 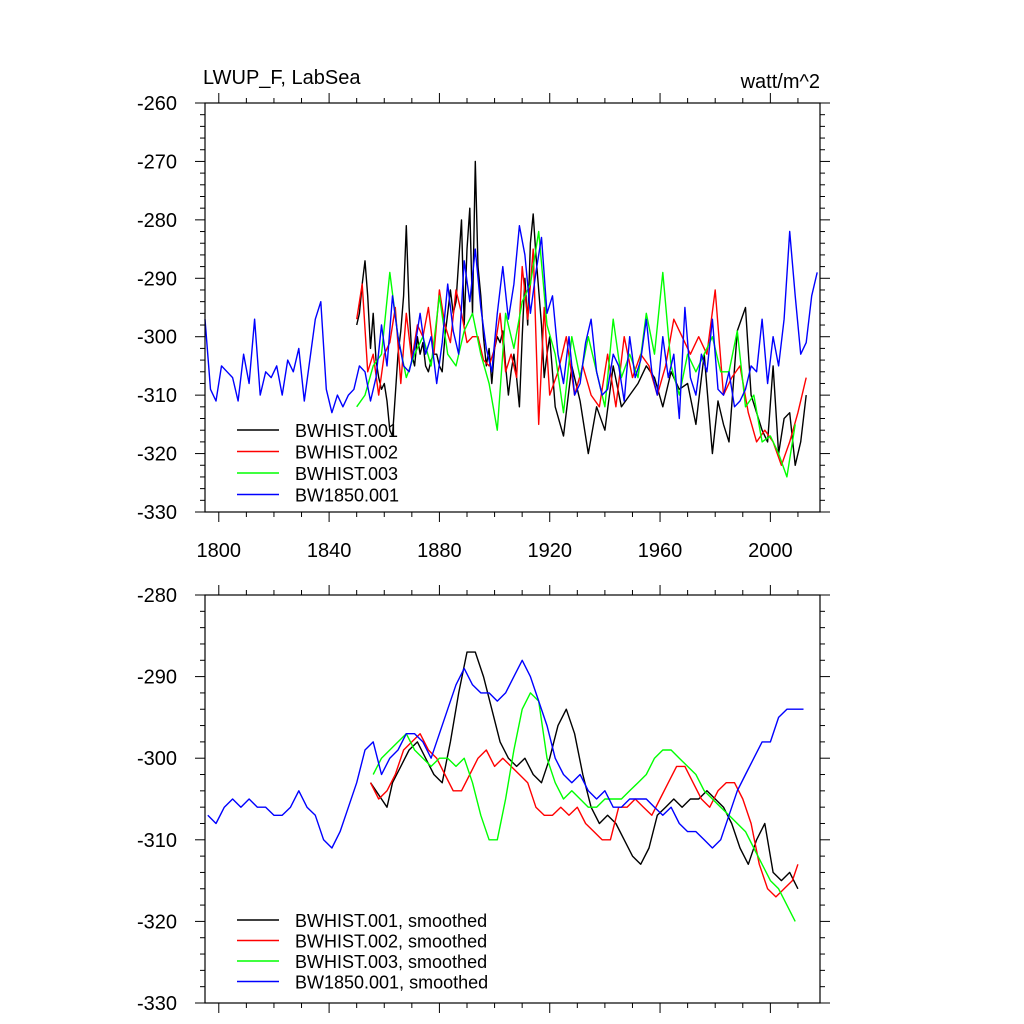 I want to click on series-line-bw1850-001-smoothed, so click(x=505, y=754).